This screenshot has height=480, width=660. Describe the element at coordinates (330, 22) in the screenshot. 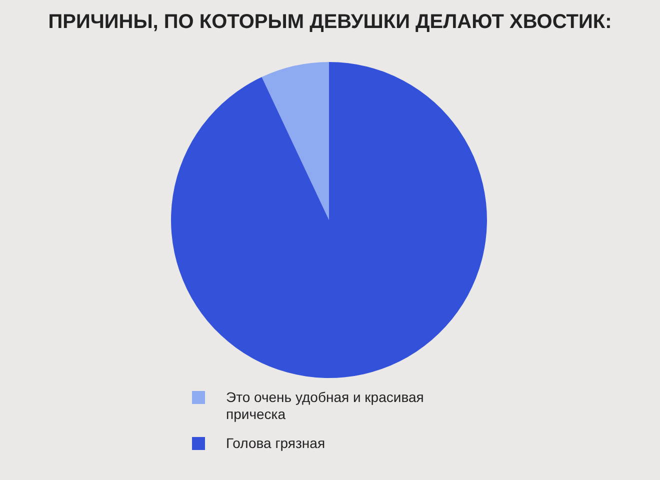

I see `chart-title: ПРИЧИНЫ, ПО КОТОРЫМ ДЕВУШКИ ДЕЛАЮТ ХВОСТИК:` at that location.